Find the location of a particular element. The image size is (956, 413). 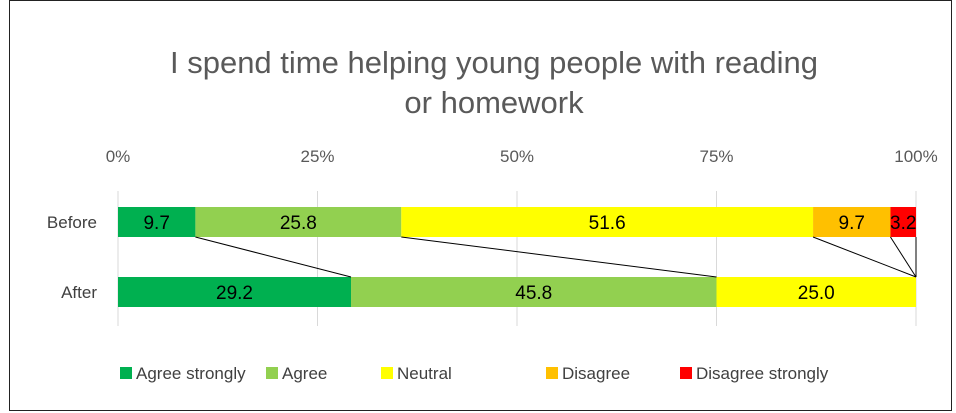

legend-item: Disagree strongly is located at coordinates (754, 373).